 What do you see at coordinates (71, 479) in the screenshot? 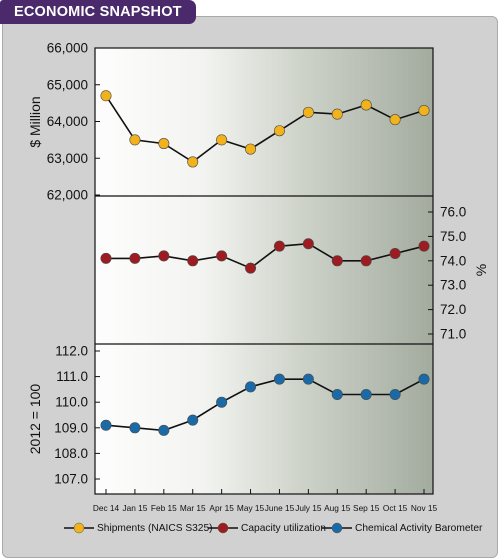
I see `y-tick-label-3-0: 107.0` at bounding box center [71, 479].